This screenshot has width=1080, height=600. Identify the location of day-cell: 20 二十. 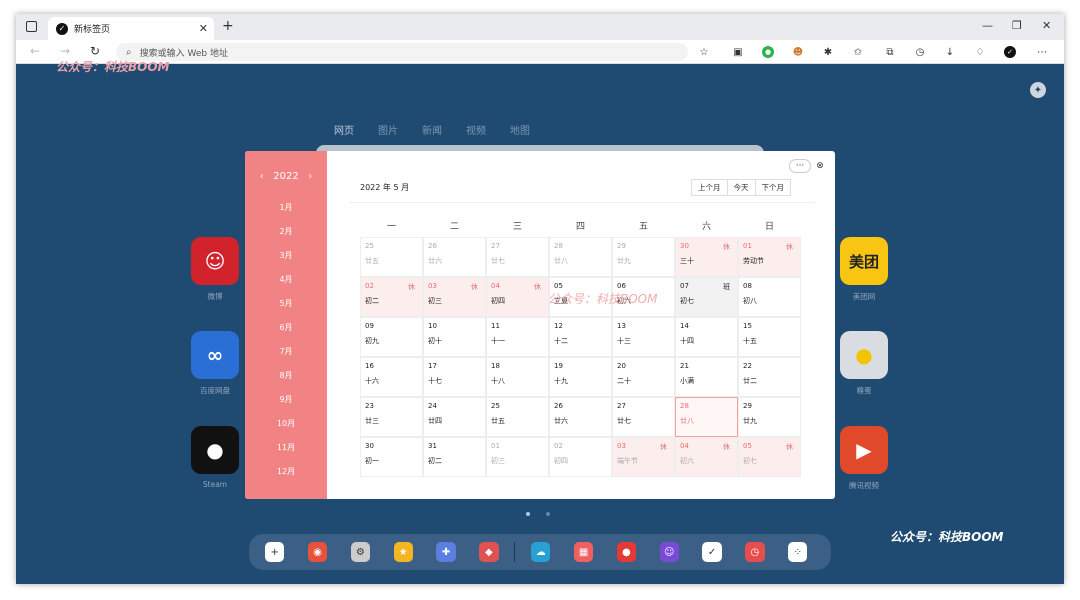
(643, 377).